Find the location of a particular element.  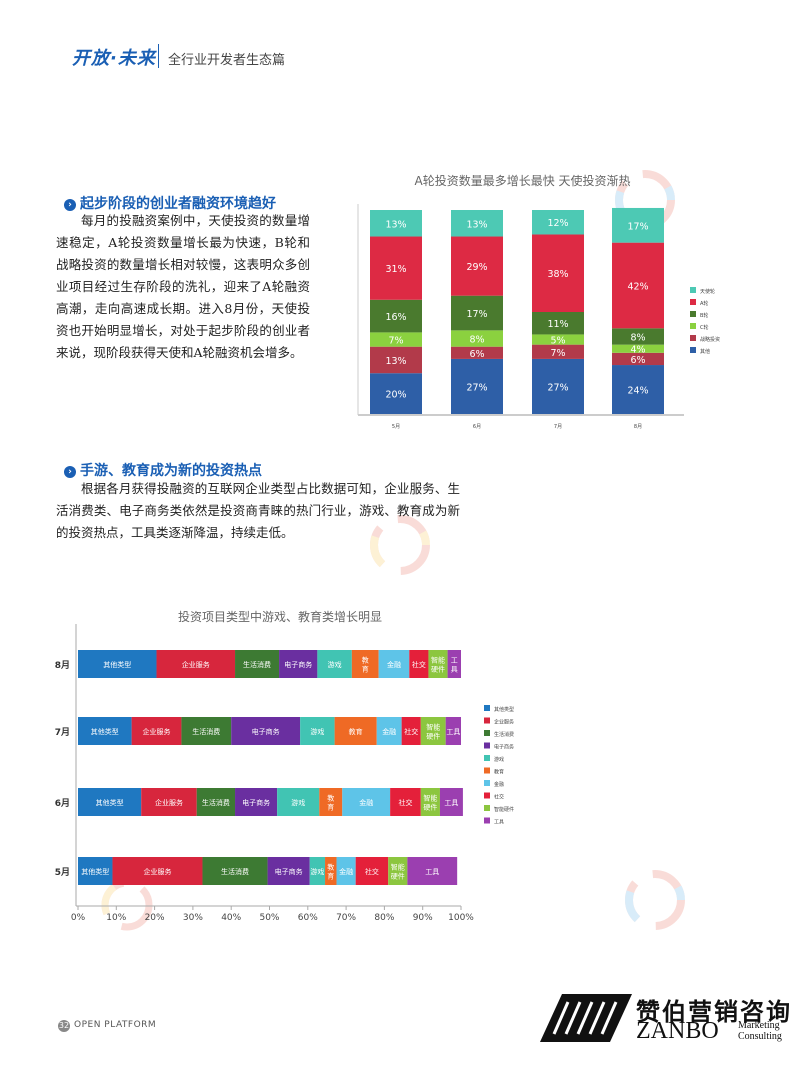

x-tick-label: 60% is located at coordinates (308, 918).